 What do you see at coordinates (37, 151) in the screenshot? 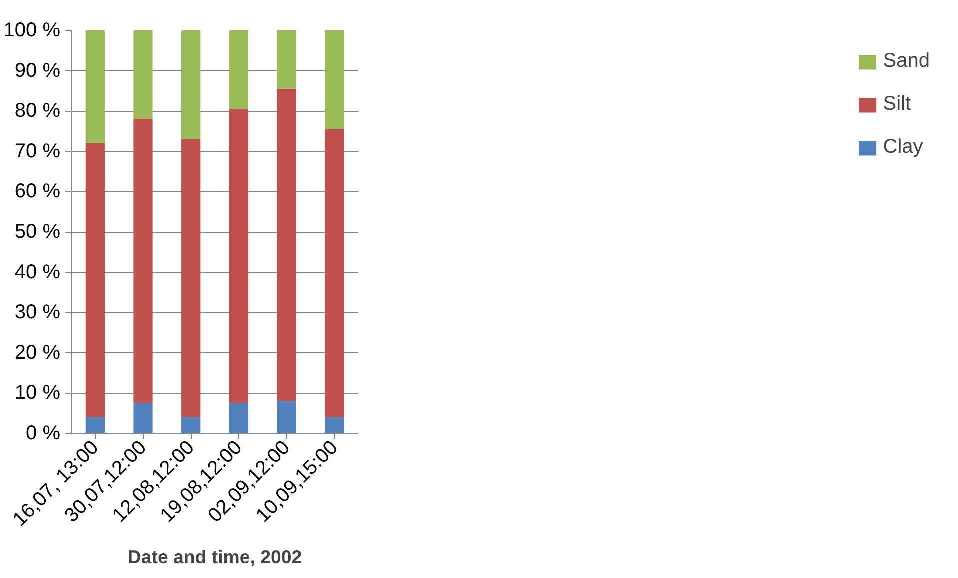
I see `y-tick-label: 70 %` at bounding box center [37, 151].